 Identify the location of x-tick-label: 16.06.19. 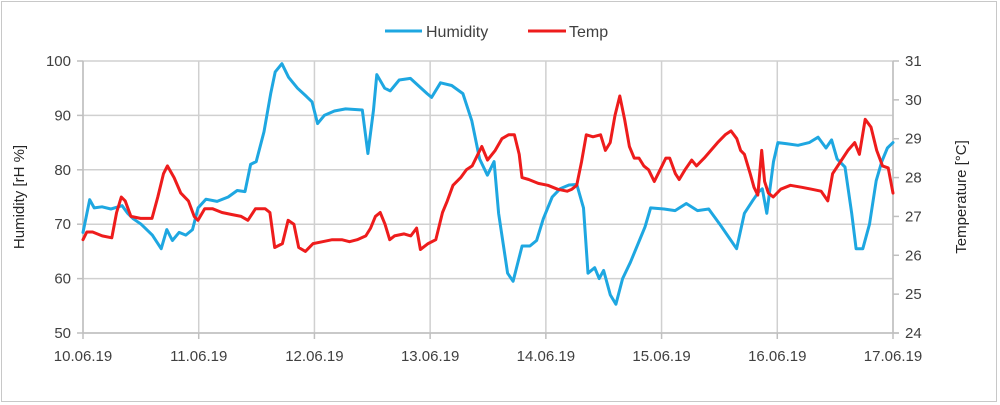
(777, 356).